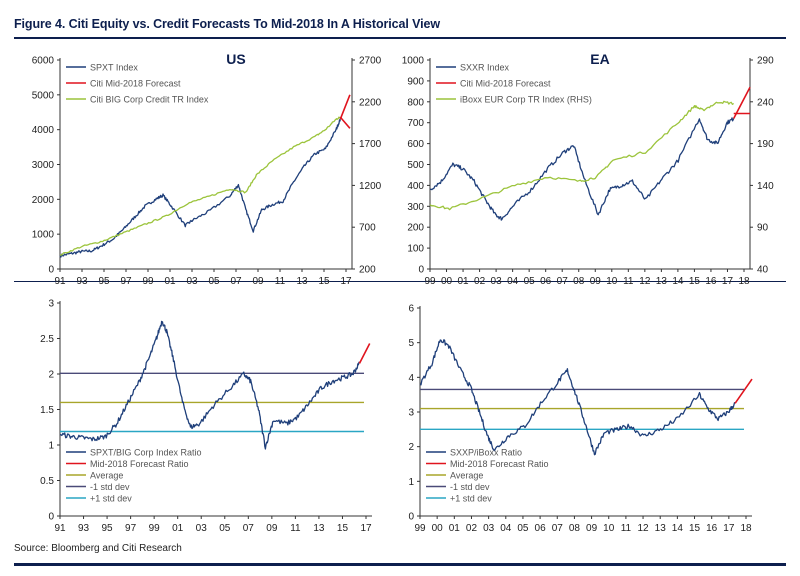 Image resolution: width=800 pixels, height=576 pixels. Describe the element at coordinates (370, 186) in the screenshot. I see `y2-tick-label: 1200` at that location.